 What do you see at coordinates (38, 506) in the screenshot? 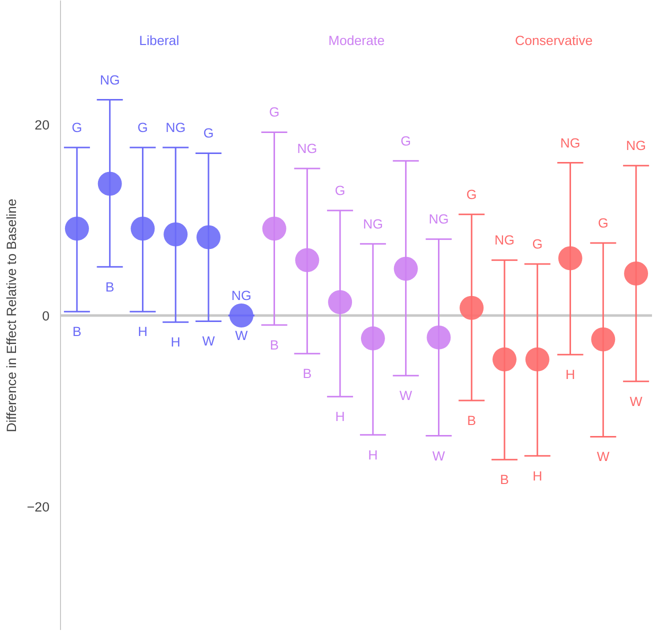
I see `y-tick-label: −20` at bounding box center [38, 506].